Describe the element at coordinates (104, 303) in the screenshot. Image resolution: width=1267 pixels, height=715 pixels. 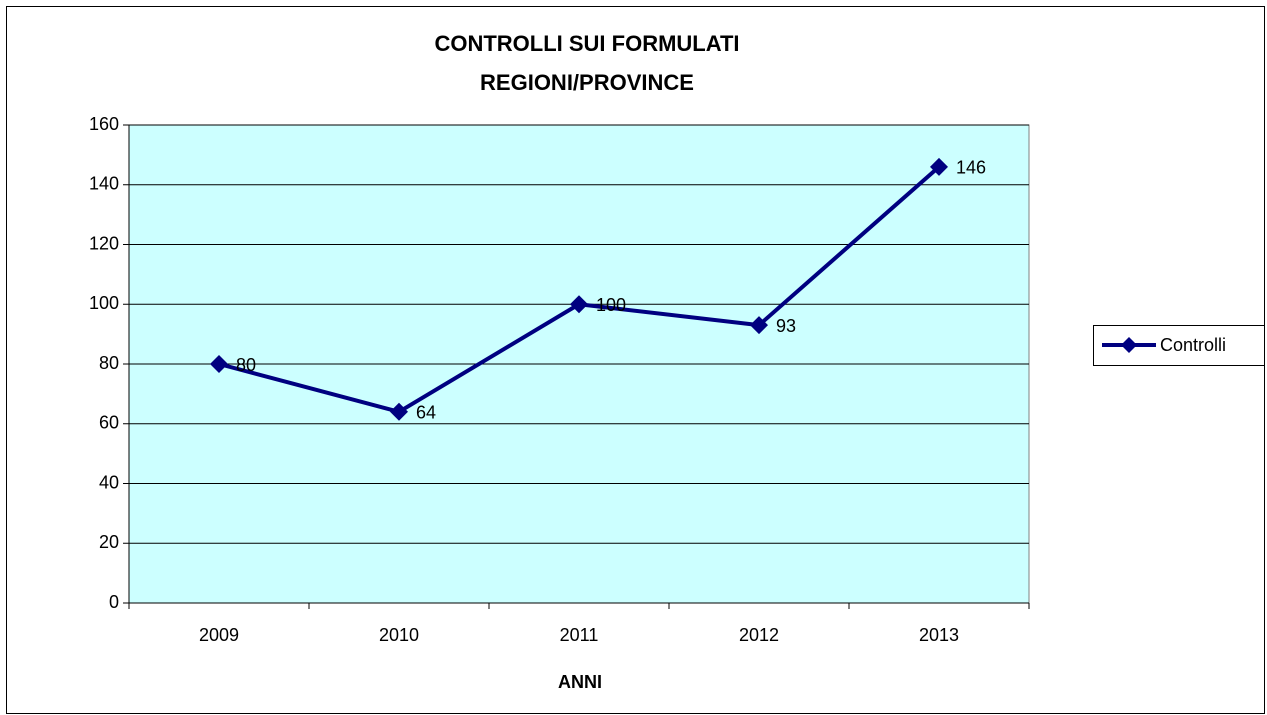
I see `y-tick-label: 100` at that location.